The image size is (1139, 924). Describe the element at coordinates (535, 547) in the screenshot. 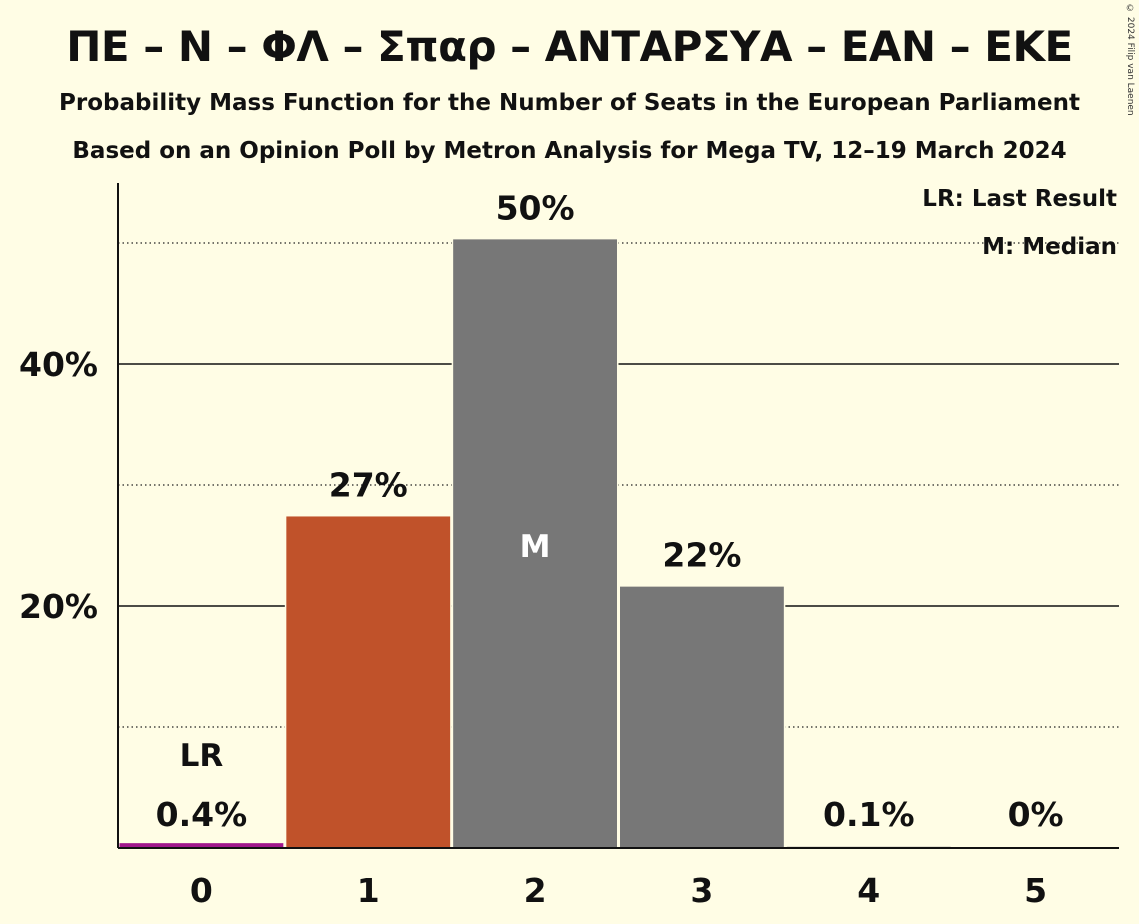

I see `median-marker: M` at that location.